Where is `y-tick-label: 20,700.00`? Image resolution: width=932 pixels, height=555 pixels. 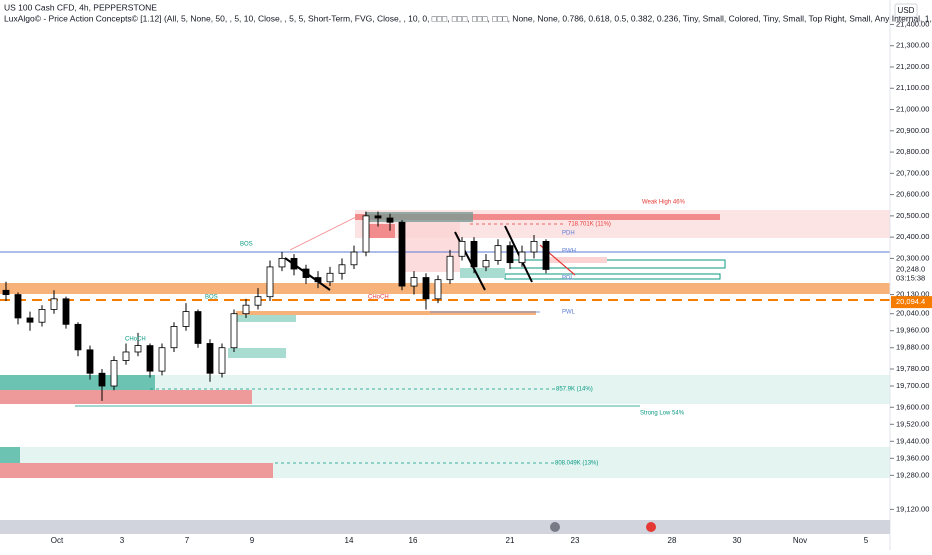 y-tick-label: 20,700.00 is located at coordinates (912, 172).